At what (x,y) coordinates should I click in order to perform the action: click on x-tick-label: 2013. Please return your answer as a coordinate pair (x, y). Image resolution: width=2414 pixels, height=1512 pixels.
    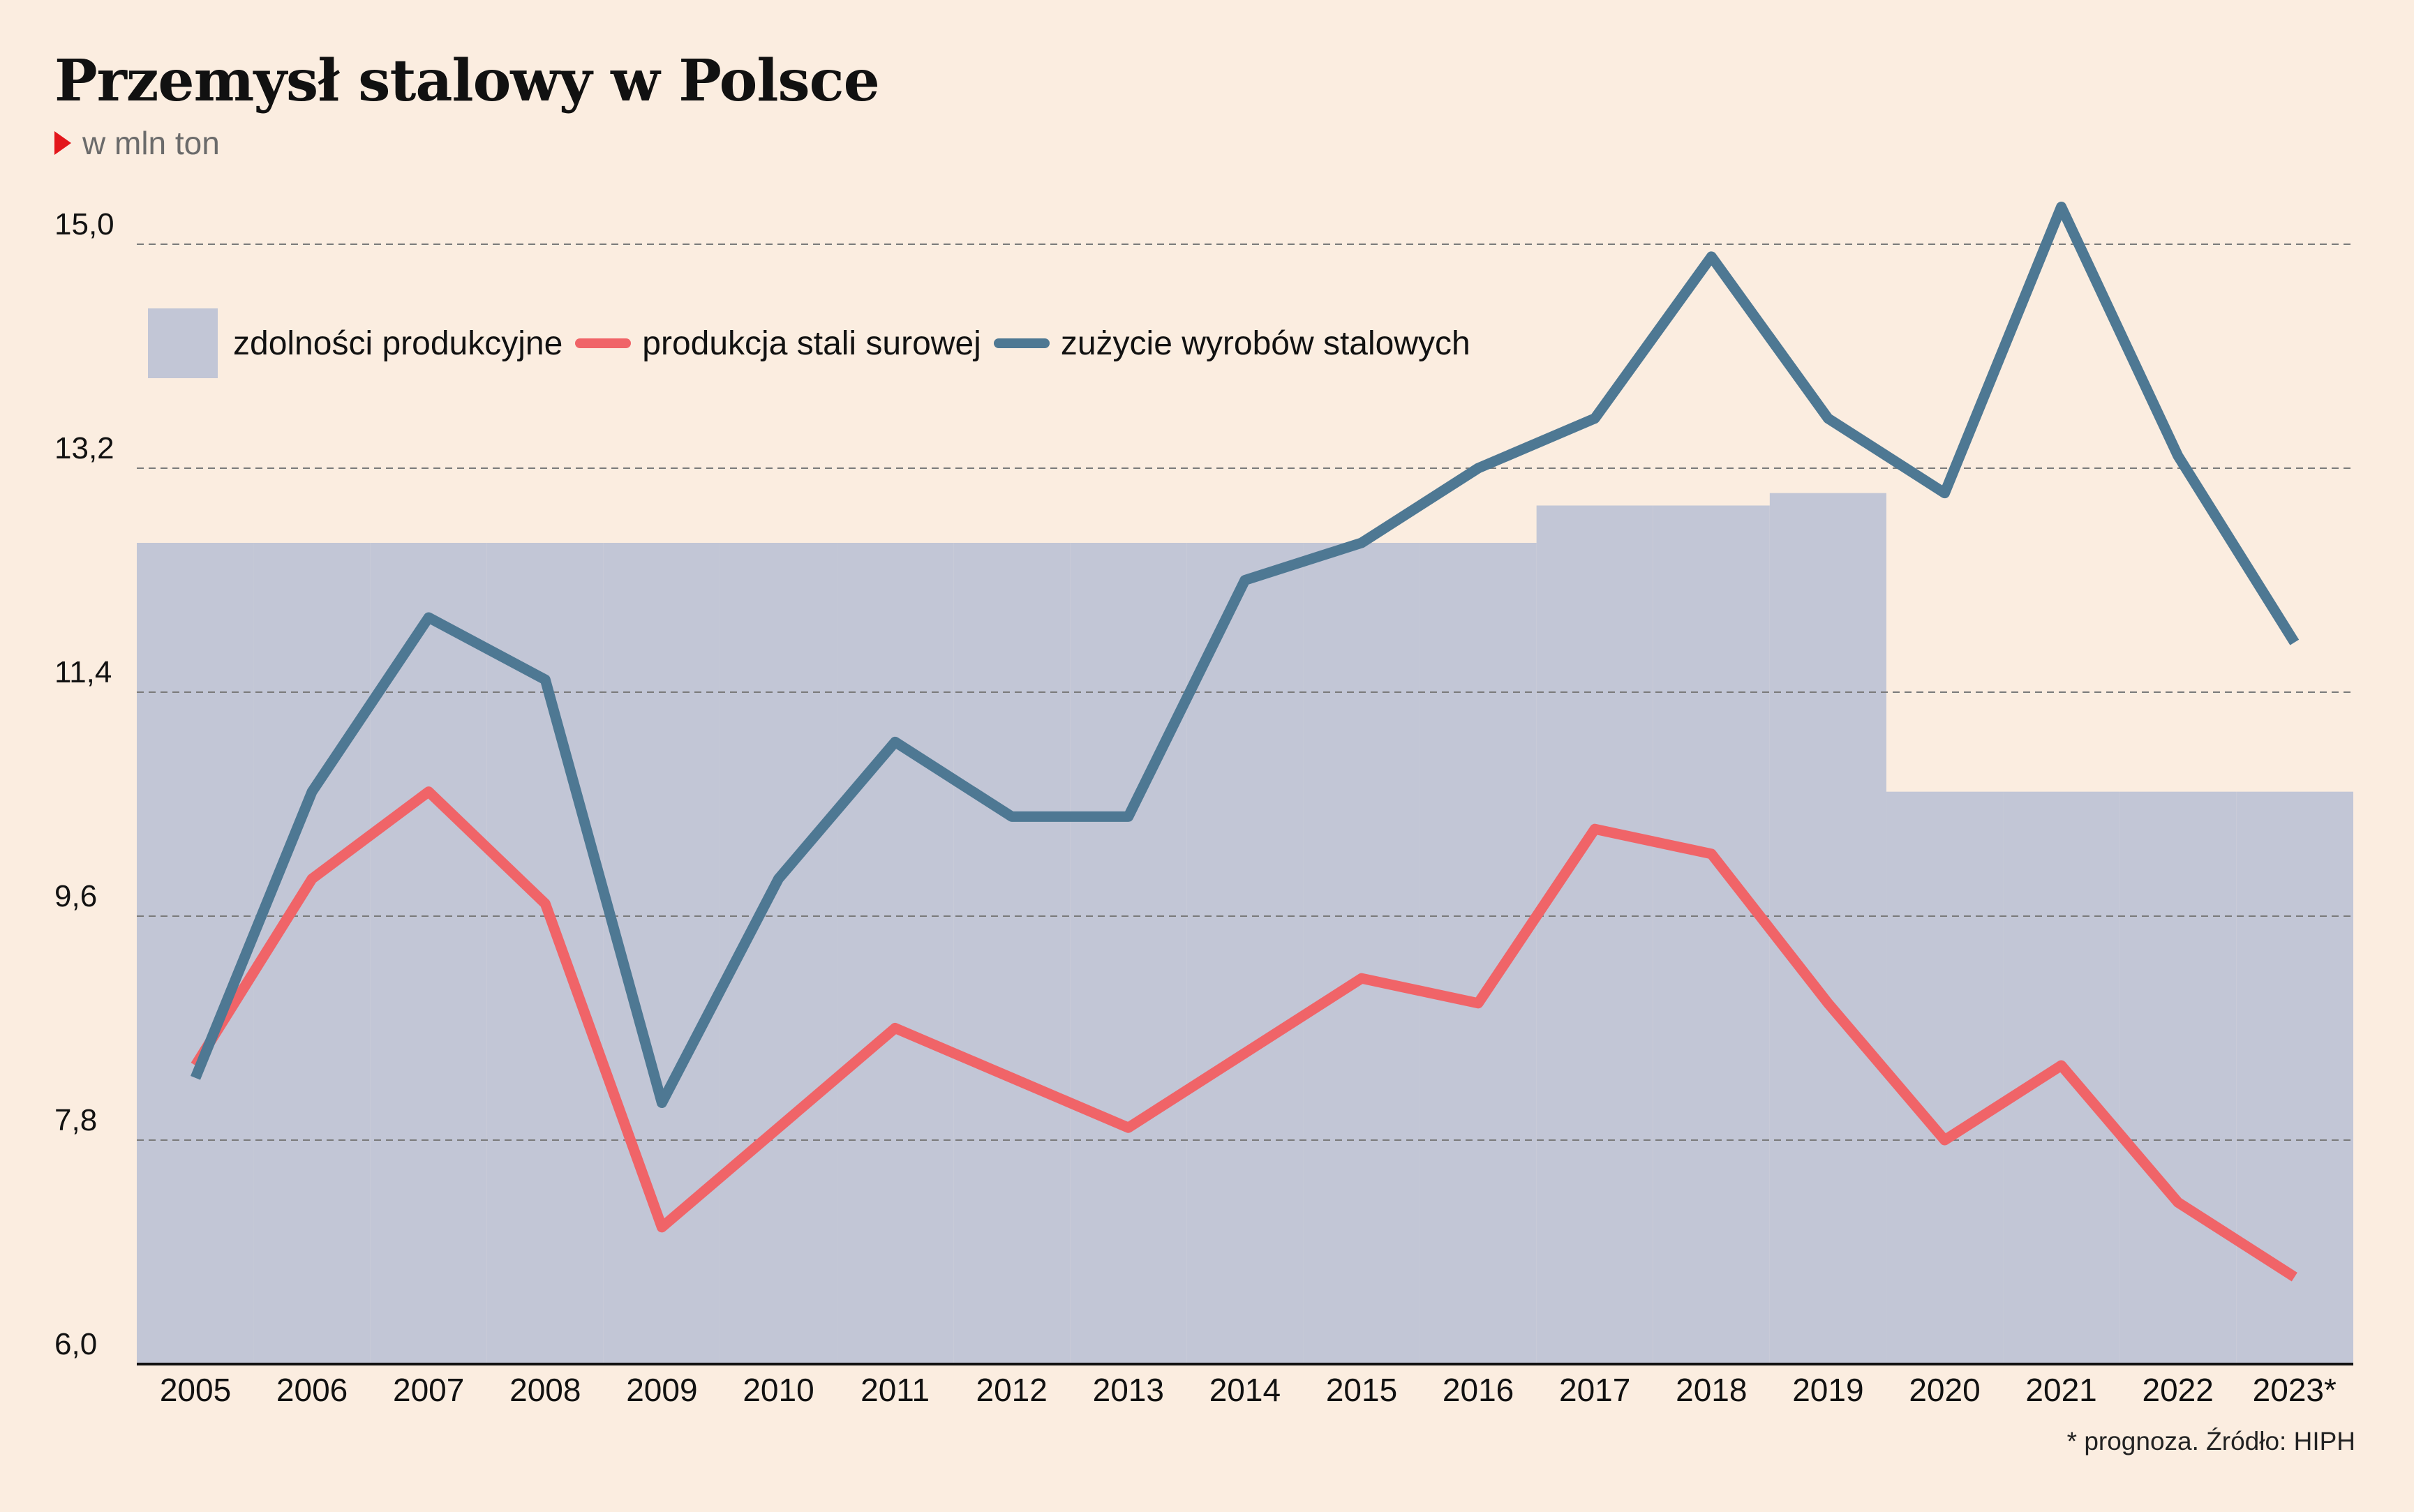
    Looking at the image, I should click on (1129, 1390).